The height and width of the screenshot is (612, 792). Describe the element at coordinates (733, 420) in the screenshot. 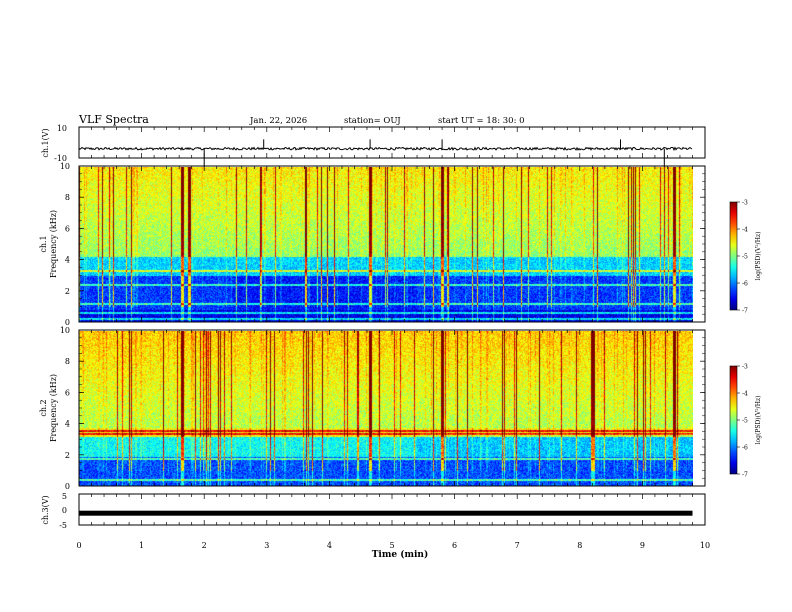

I see `ch2-colorbar-gradient` at that location.